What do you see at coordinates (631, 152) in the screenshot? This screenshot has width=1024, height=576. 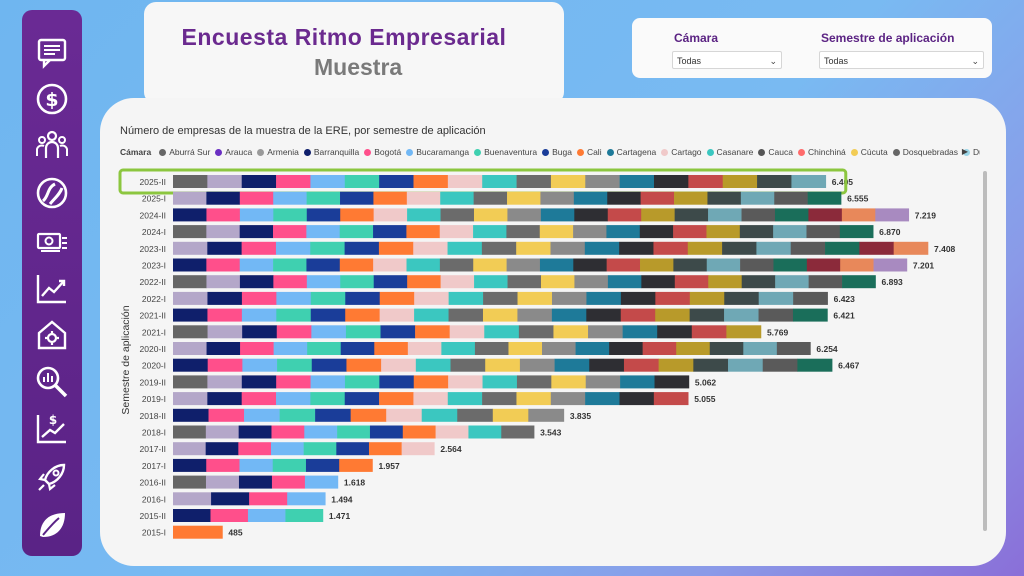 I see `legend-item: Cartagena` at bounding box center [631, 152].